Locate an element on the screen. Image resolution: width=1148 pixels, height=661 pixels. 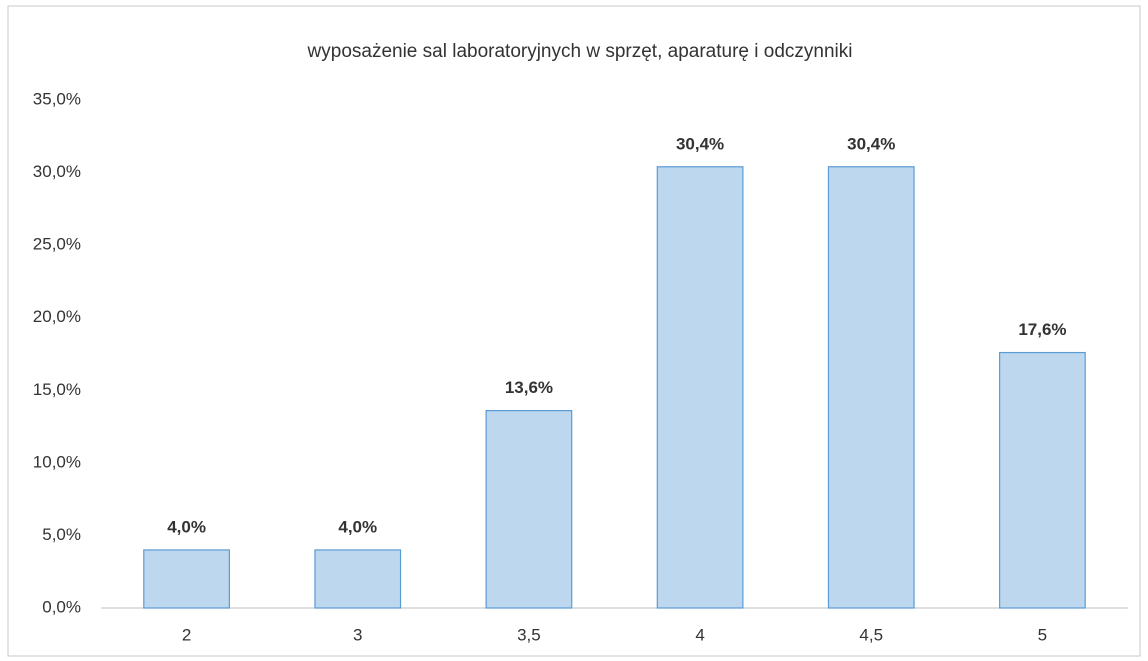
y-tick-label: 15,0% is located at coordinates (57, 389).